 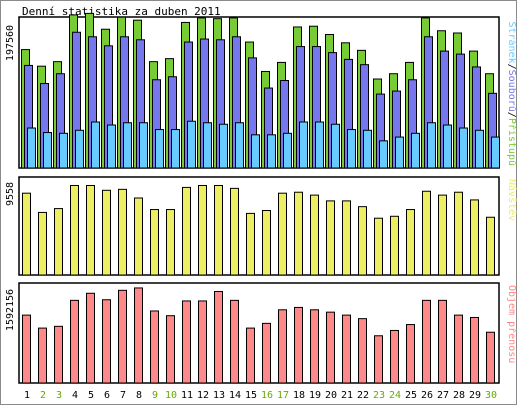 I want to click on x-tick-label: 13, so click(x=219, y=395).